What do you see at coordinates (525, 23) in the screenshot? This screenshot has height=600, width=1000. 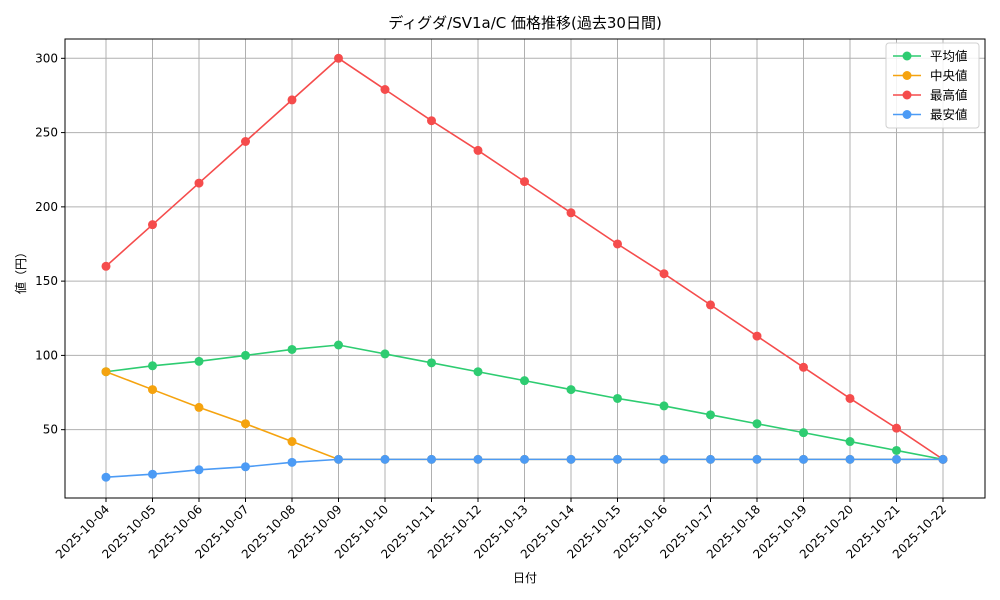 I see `chart-title: ディグダ/SV1a/C 価格推移(過去30日間)` at bounding box center [525, 23].